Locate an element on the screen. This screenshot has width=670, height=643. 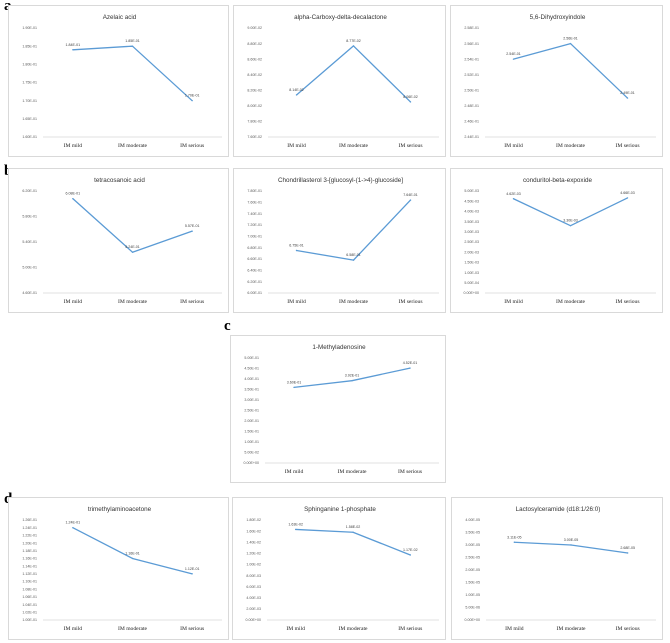
data-label: 6.75E-01 is located at coordinates (296, 246).